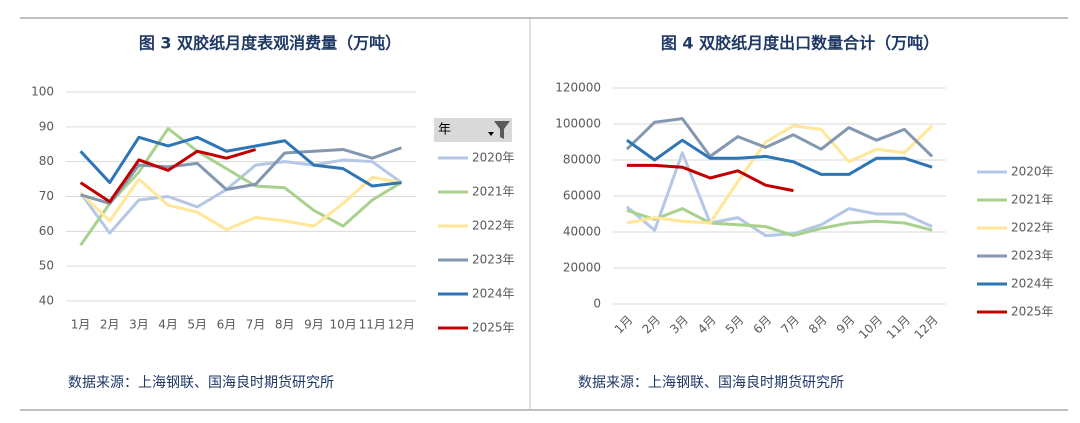 This screenshot has width=1080, height=423. I want to click on legend-title: 年, so click(444, 130).